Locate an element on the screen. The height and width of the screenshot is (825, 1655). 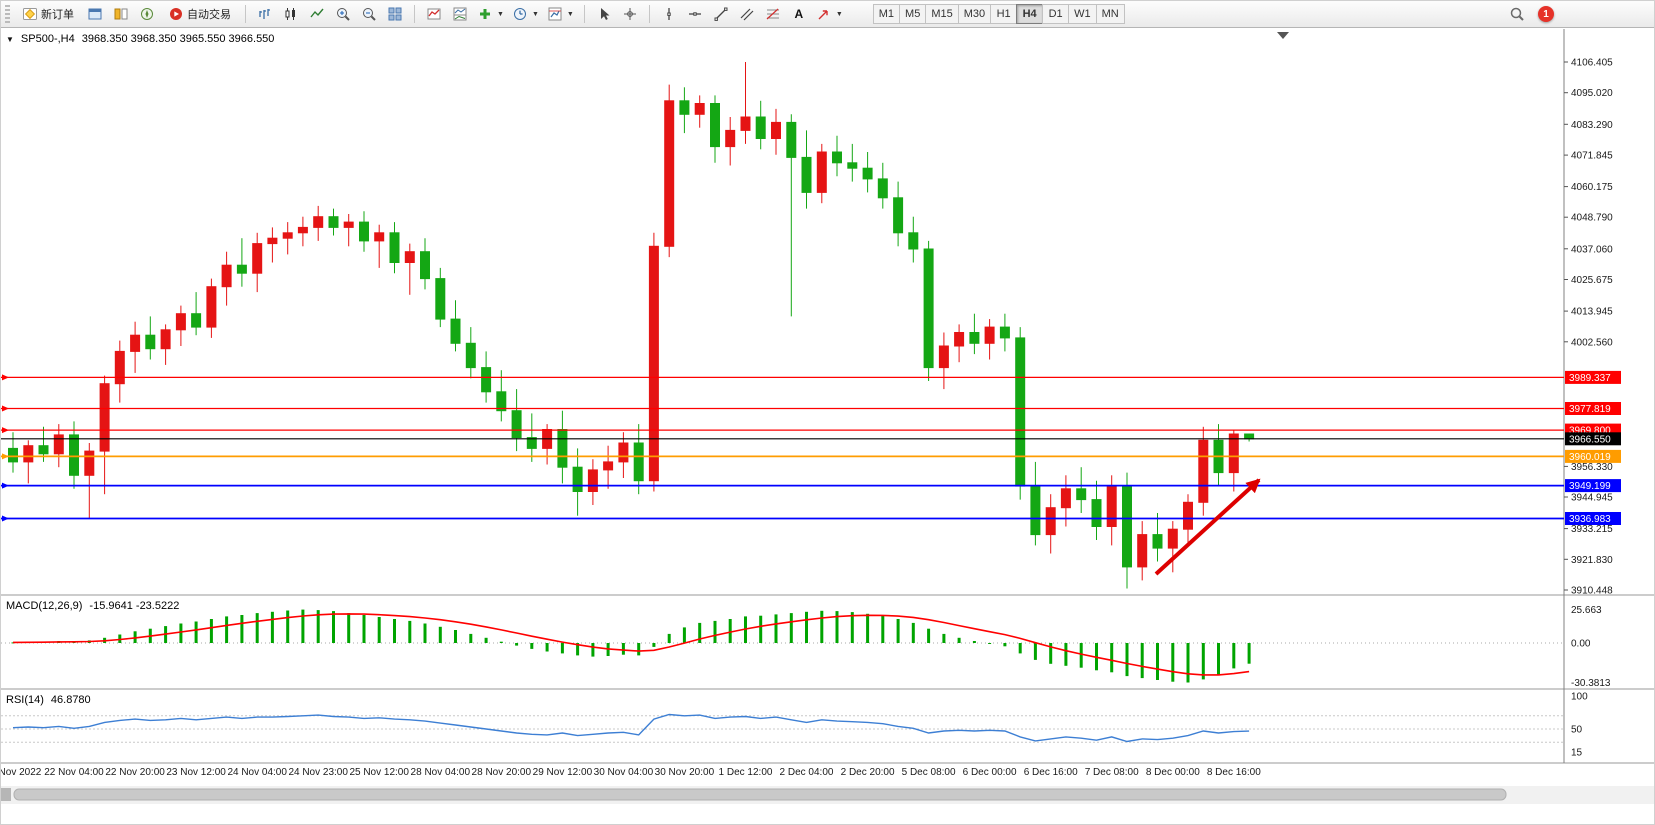
scrollbar-thumb is located at coordinates (760, 794).